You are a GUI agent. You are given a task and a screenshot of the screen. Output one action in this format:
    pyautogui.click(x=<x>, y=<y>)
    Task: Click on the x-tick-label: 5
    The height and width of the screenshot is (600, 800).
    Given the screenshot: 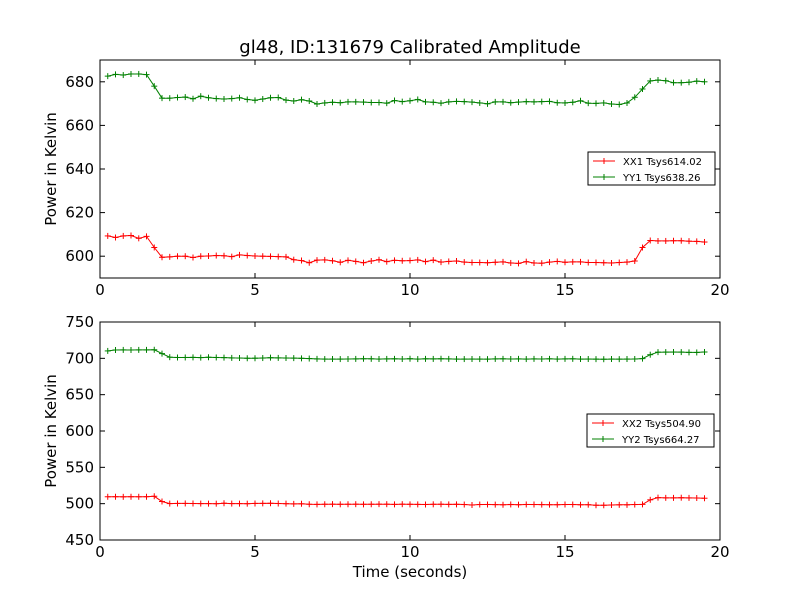 What is the action you would take?
    pyautogui.click(x=255, y=552)
    